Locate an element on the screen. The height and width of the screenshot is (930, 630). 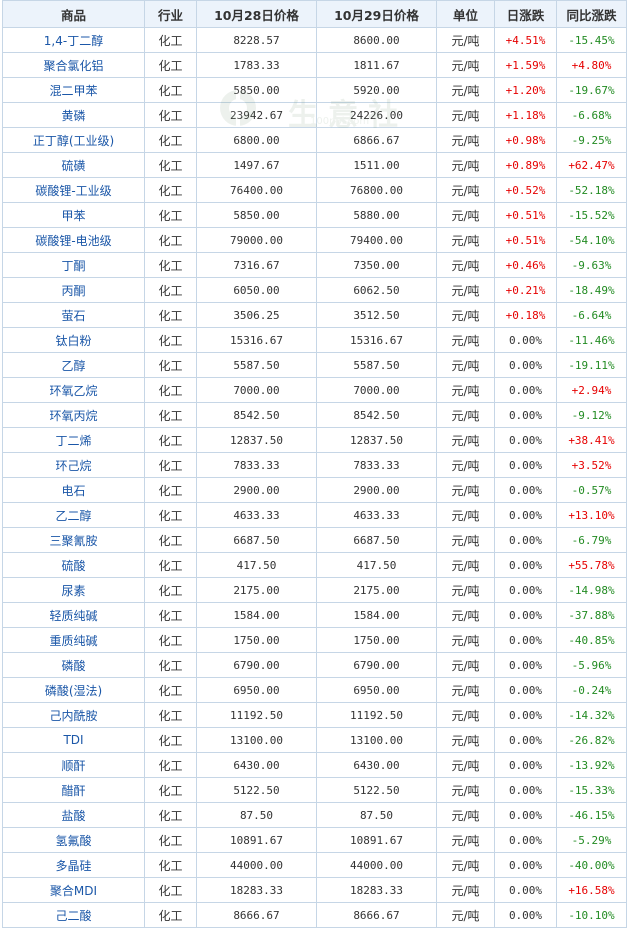
commodity-name-link: 轻质纯碱 is located at coordinates (73, 615).